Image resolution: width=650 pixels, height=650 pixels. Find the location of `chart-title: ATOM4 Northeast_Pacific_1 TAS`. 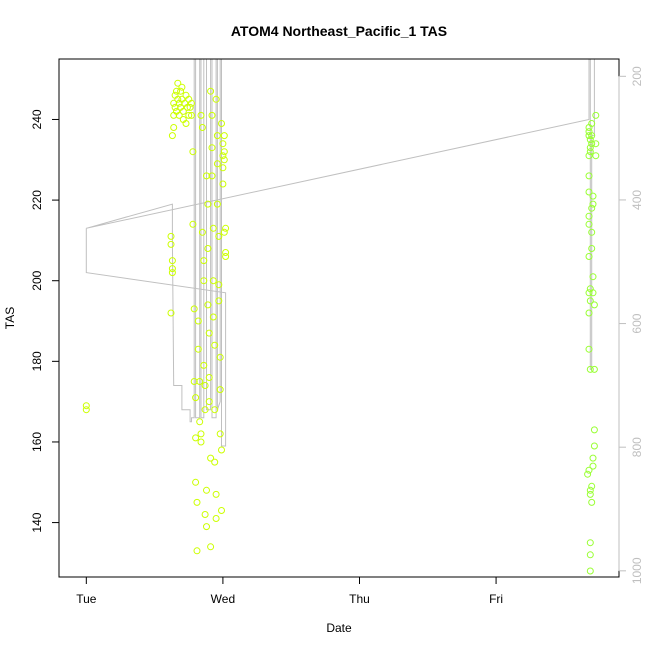

chart-title: ATOM4 Northeast_Pacific_1 TAS is located at coordinates (339, 31).